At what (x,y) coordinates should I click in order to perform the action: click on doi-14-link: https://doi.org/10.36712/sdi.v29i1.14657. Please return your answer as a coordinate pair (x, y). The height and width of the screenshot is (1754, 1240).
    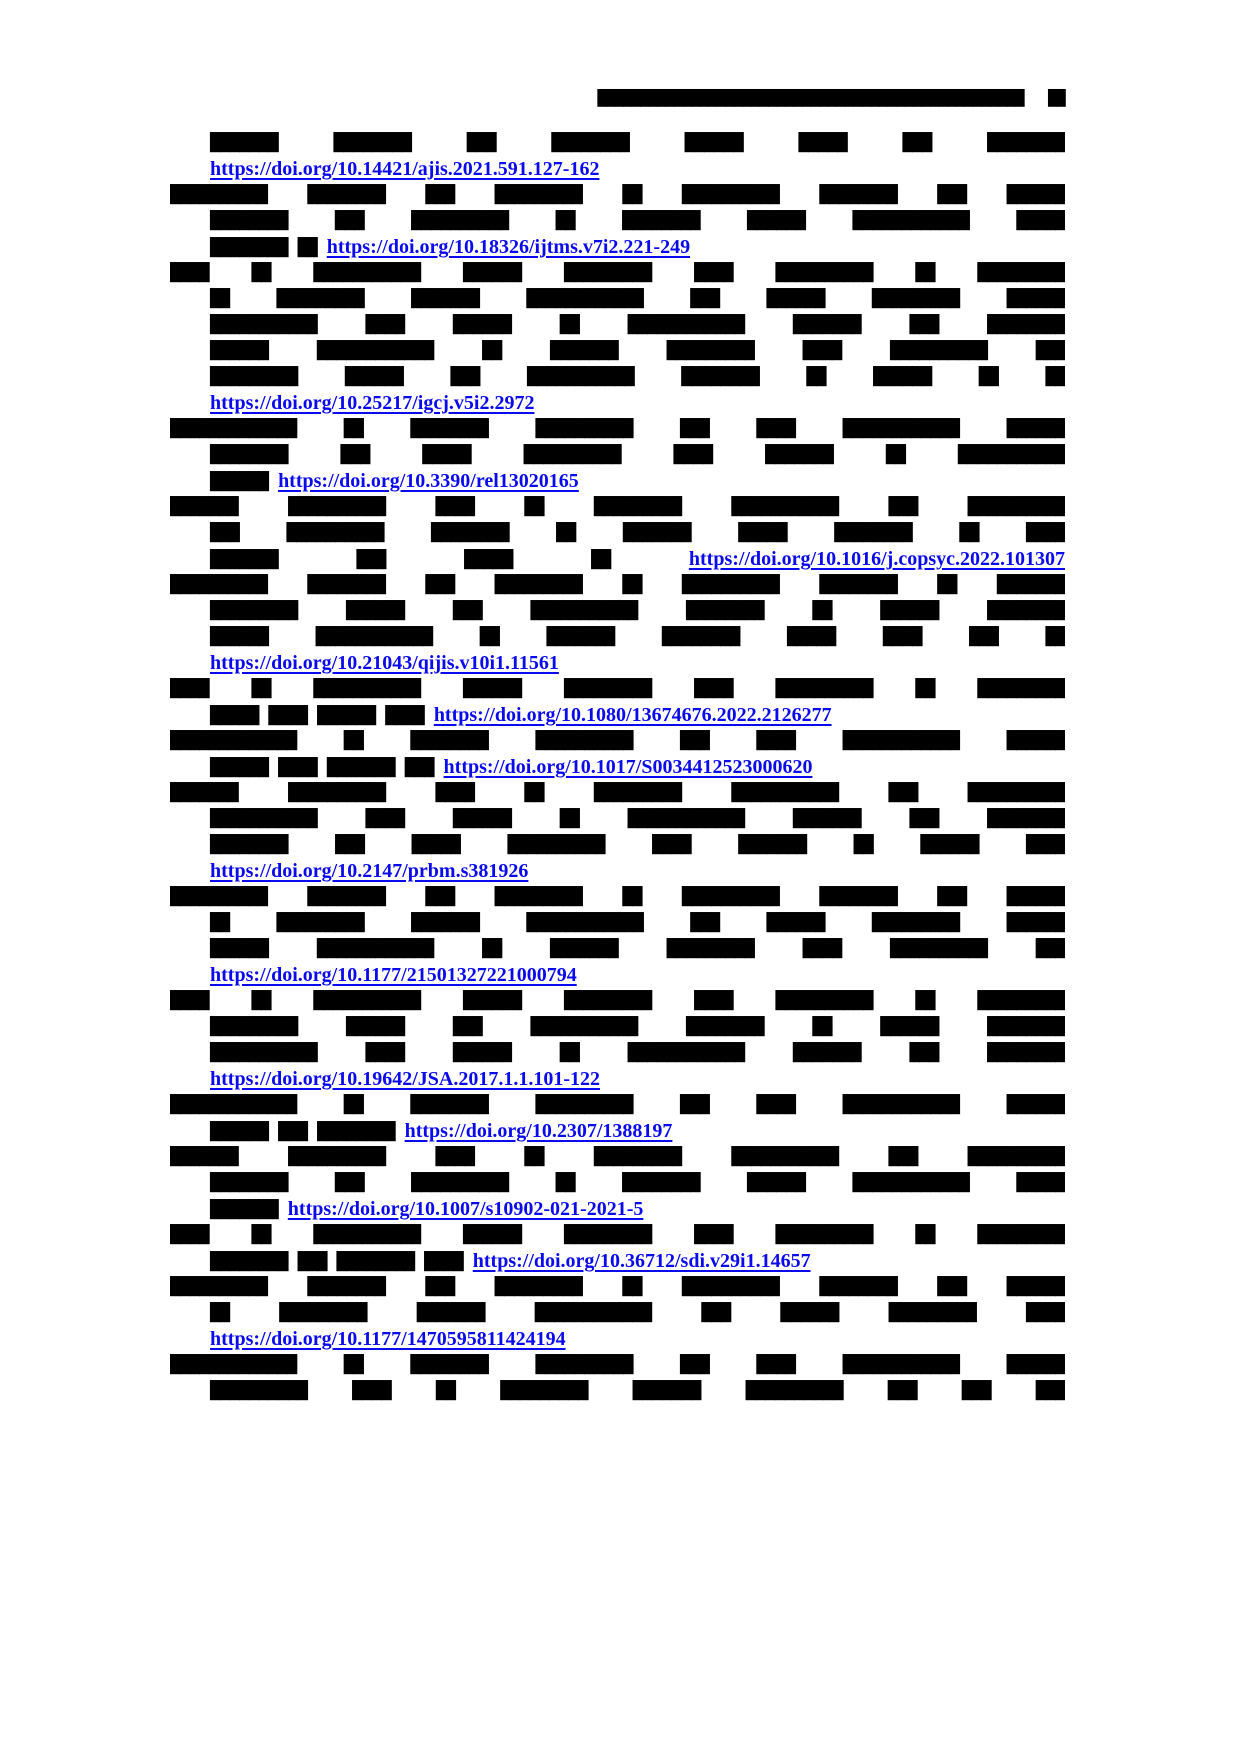
    Looking at the image, I should click on (641, 1261).